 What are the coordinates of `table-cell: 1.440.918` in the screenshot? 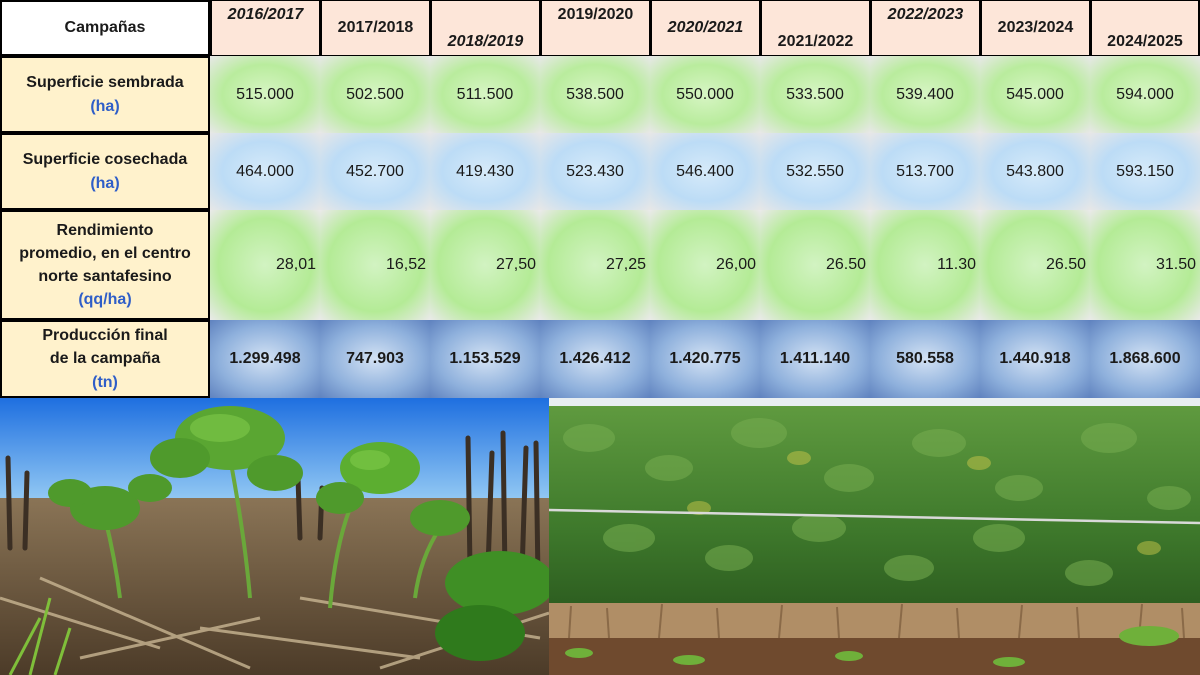 It's located at (1035, 359).